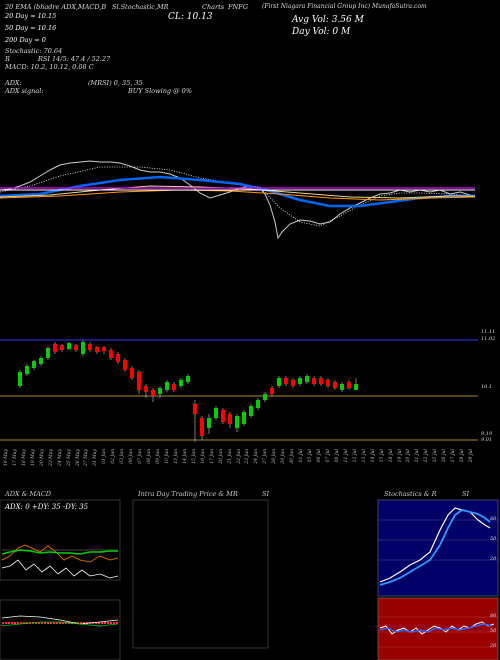 This screenshot has width=500, height=660. I want to click on date-label: 17 Jun, so click(212, 456).